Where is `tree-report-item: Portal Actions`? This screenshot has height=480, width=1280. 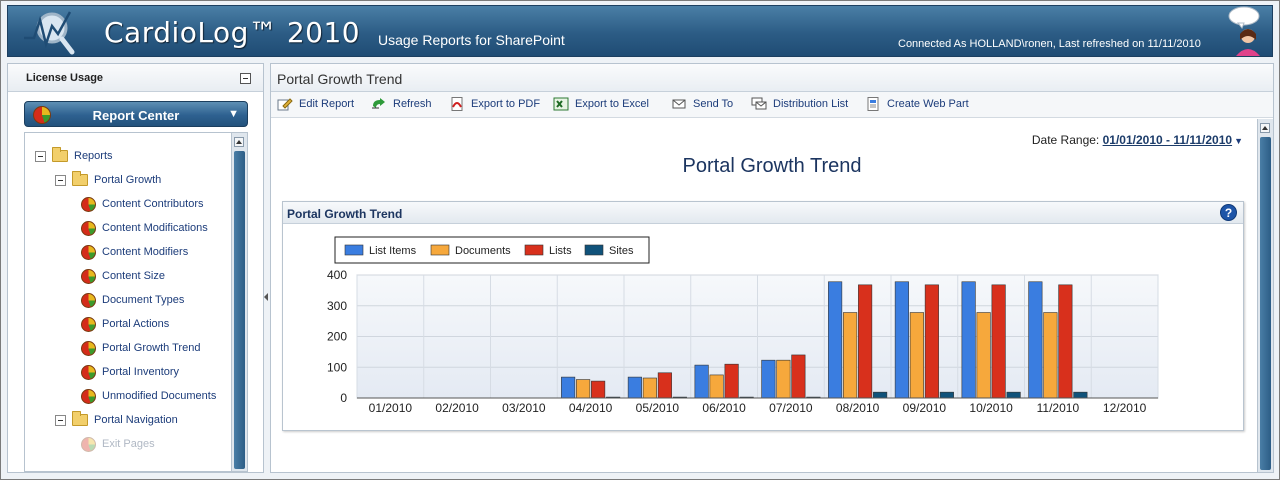 tree-report-item: Portal Actions is located at coordinates (125, 324).